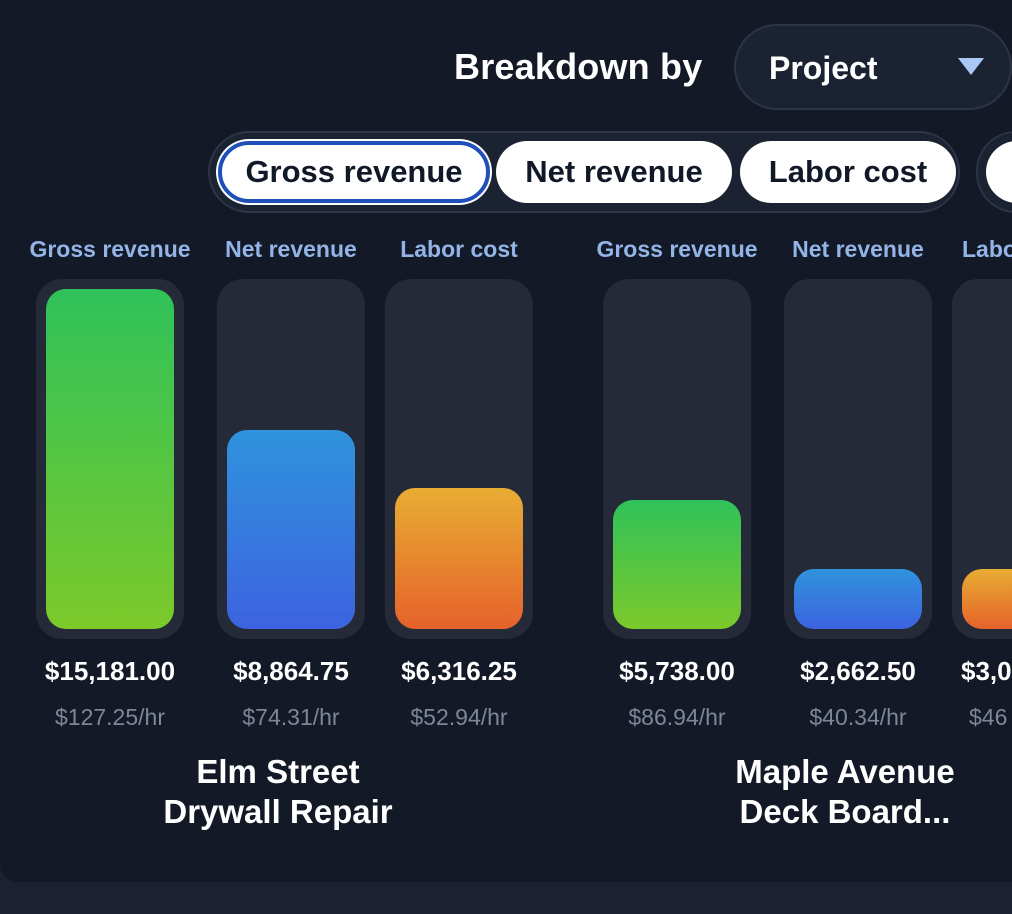  Describe the element at coordinates (677, 671) in the screenshot. I see `bar-amount: $5,738.00` at that location.